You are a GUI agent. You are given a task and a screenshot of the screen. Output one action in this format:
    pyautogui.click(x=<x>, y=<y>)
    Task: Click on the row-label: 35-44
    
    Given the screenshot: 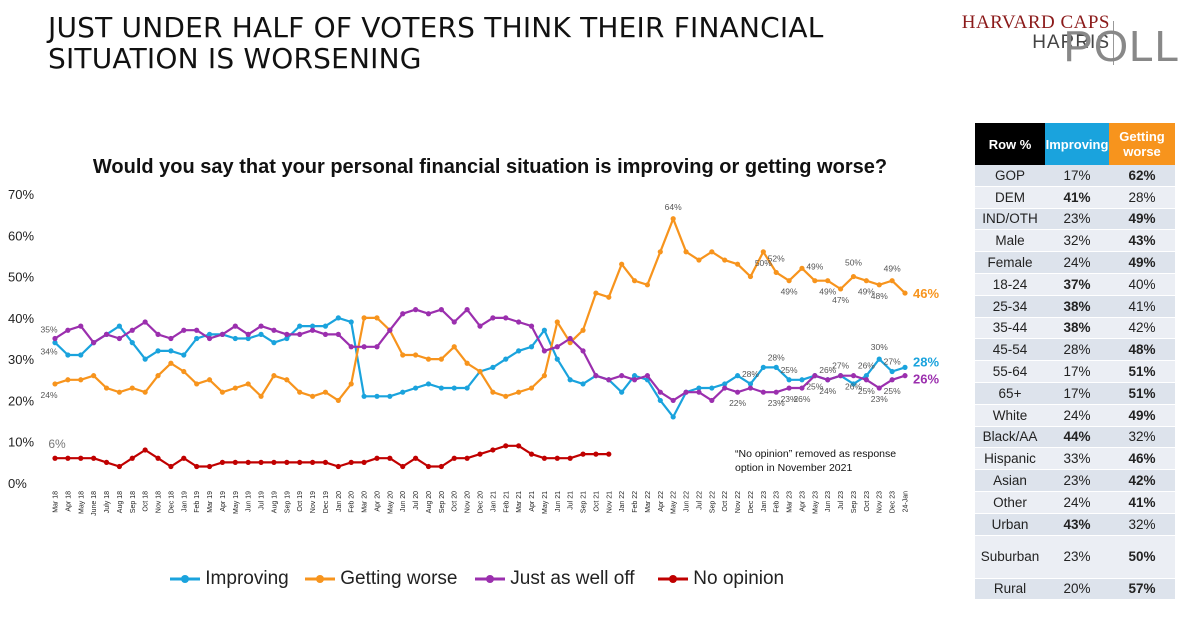 What is the action you would take?
    pyautogui.click(x=1010, y=328)
    